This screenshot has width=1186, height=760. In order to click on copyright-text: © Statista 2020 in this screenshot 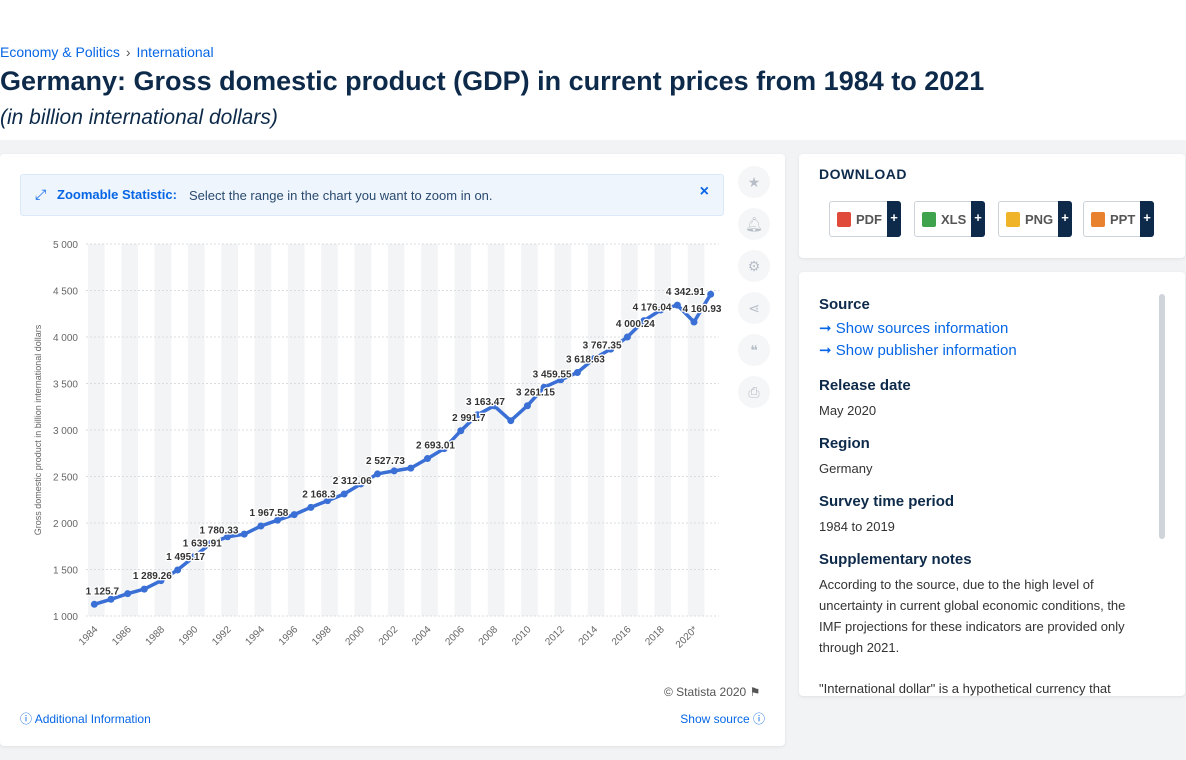, I will do `click(705, 692)`.